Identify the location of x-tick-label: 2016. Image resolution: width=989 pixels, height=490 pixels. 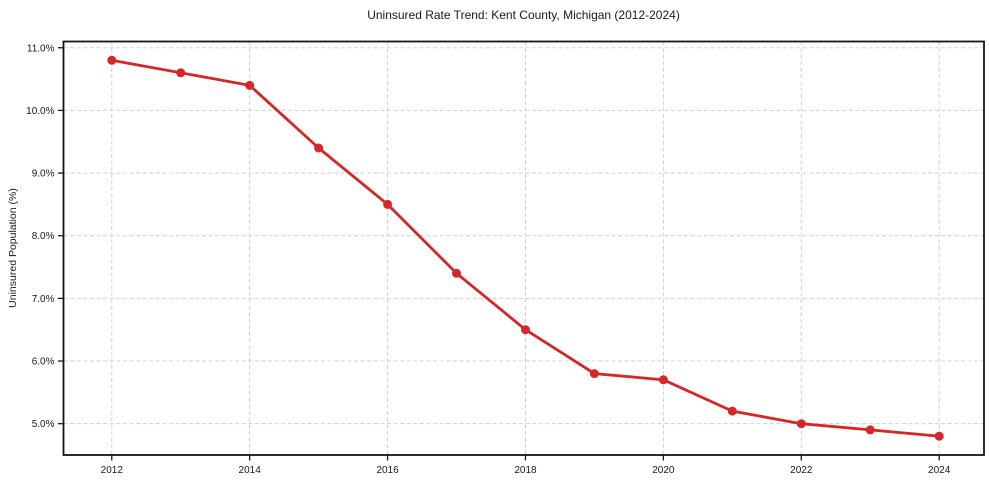
(387, 470).